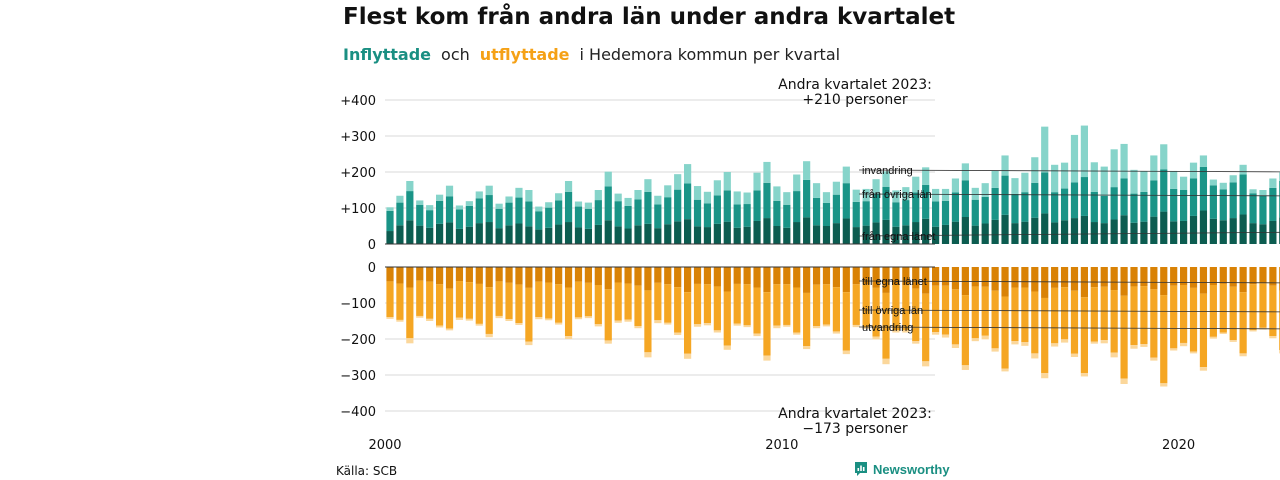  What do you see at coordinates (384, 445) in the screenshot?
I see `x-tick-label: 2000` at bounding box center [384, 445].